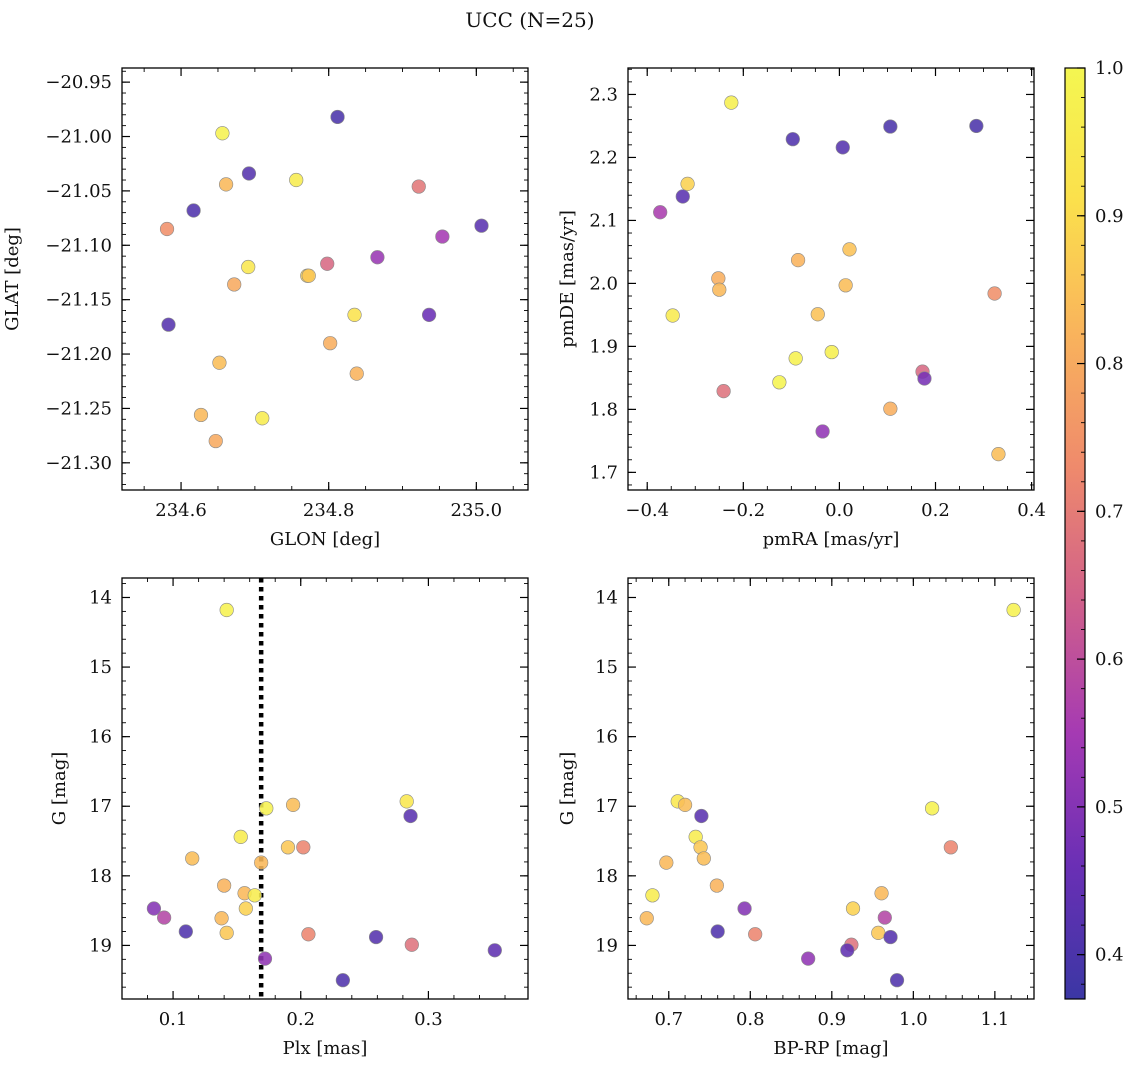  I want to click on colorbar-tick-label: 0.6, so click(1109, 659).